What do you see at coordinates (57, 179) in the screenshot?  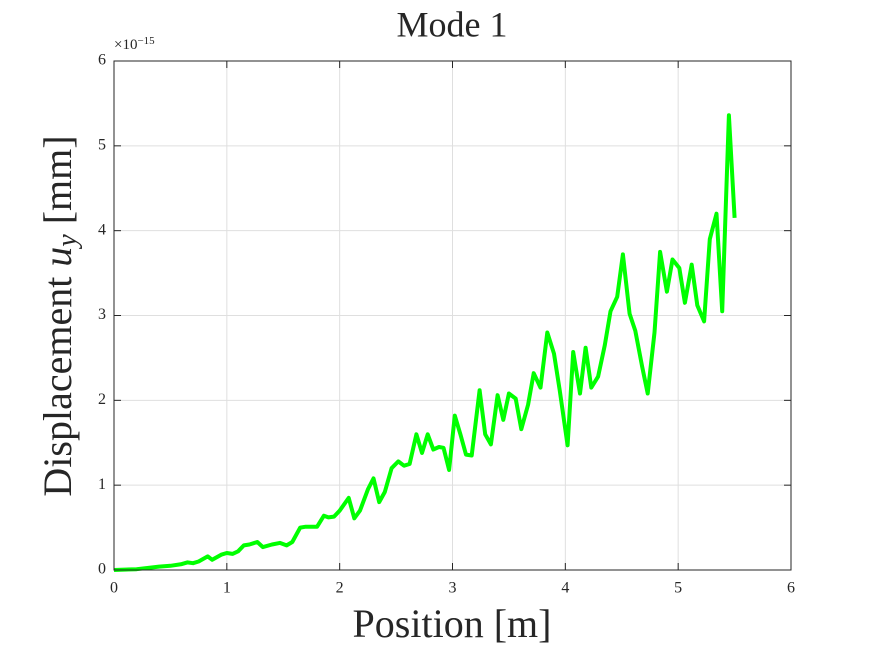 I see `y-label-unit: [mm]` at bounding box center [57, 179].